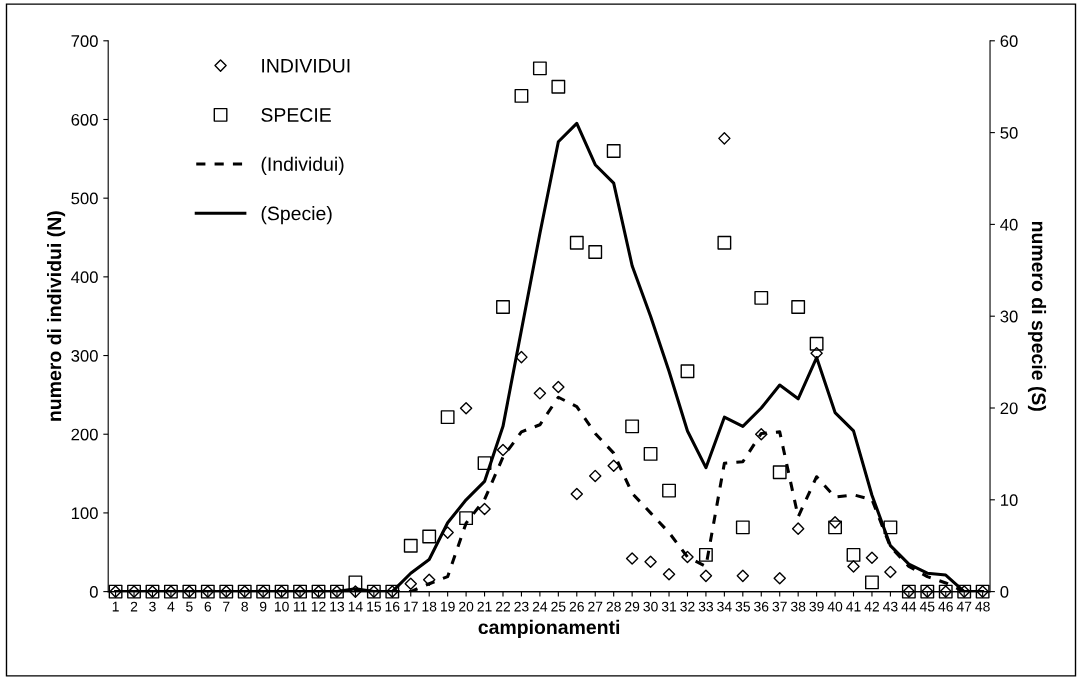  What do you see at coordinates (411, 606) in the screenshot?
I see `x-tick-label: 17` at bounding box center [411, 606].